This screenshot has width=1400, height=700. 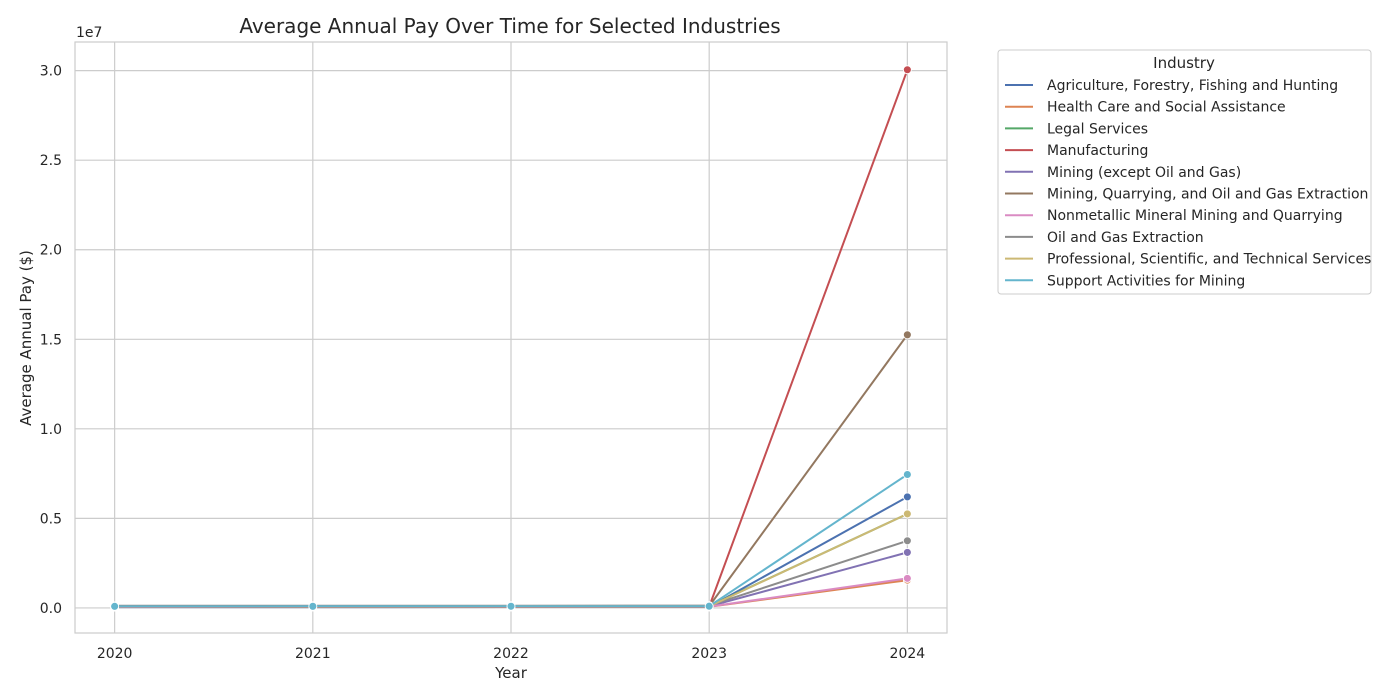 What do you see at coordinates (51, 519) in the screenshot?
I see `y-tick-label: 0.5` at bounding box center [51, 519].